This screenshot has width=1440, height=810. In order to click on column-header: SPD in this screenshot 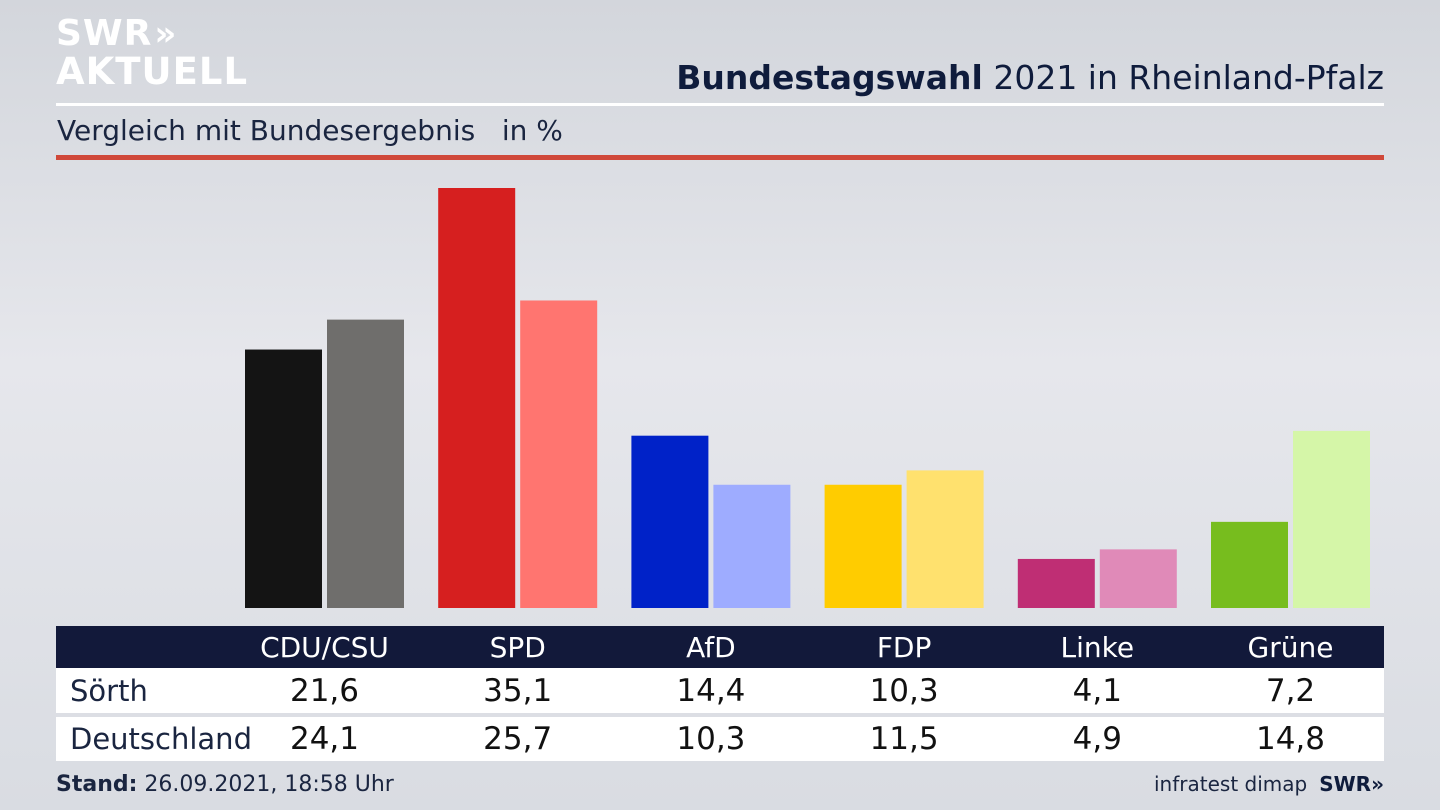, I will do `click(517, 647)`.